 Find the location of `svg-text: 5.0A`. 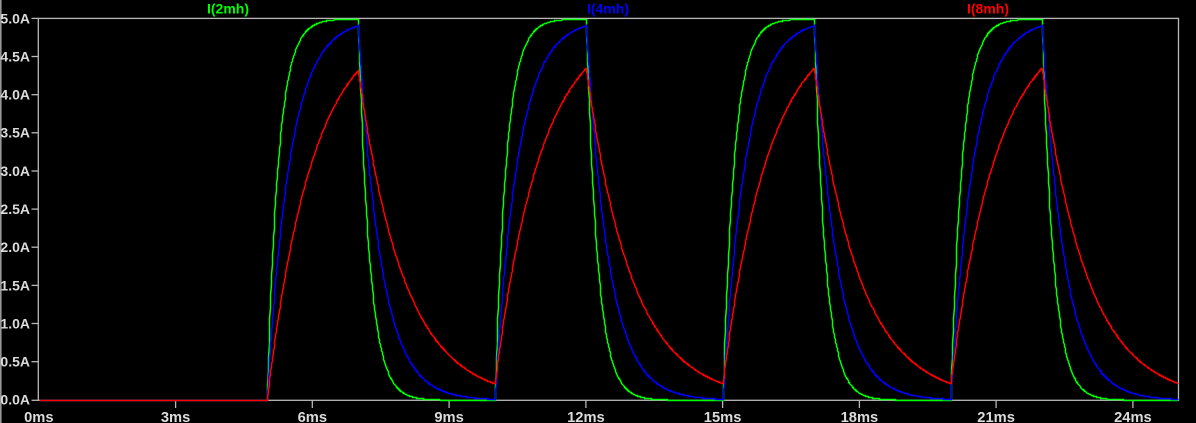

svg-text: 5.0A is located at coordinates (15, 18).